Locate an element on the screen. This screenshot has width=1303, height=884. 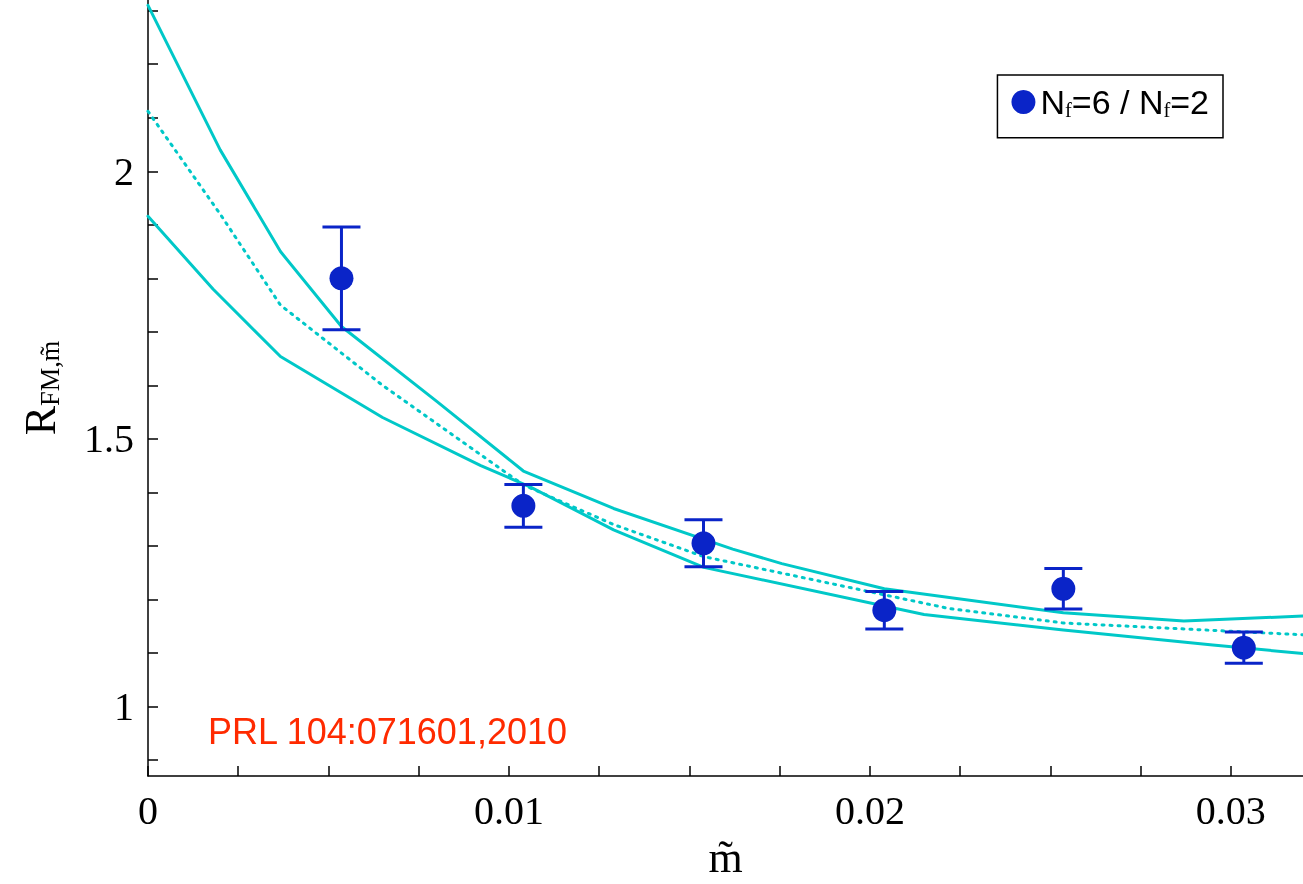
y-tick-label: 2 is located at coordinates (124, 171).